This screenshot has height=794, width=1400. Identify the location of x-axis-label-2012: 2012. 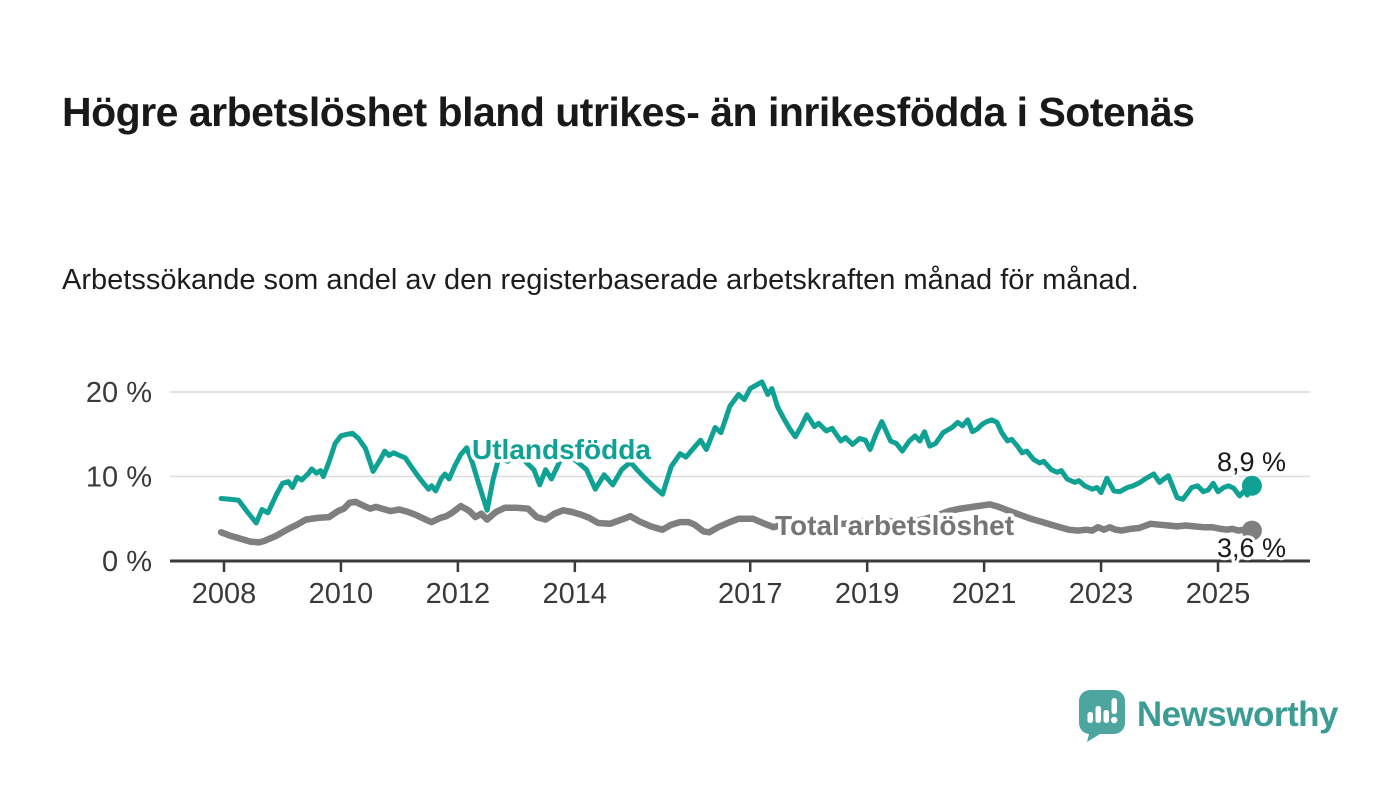
(458, 594).